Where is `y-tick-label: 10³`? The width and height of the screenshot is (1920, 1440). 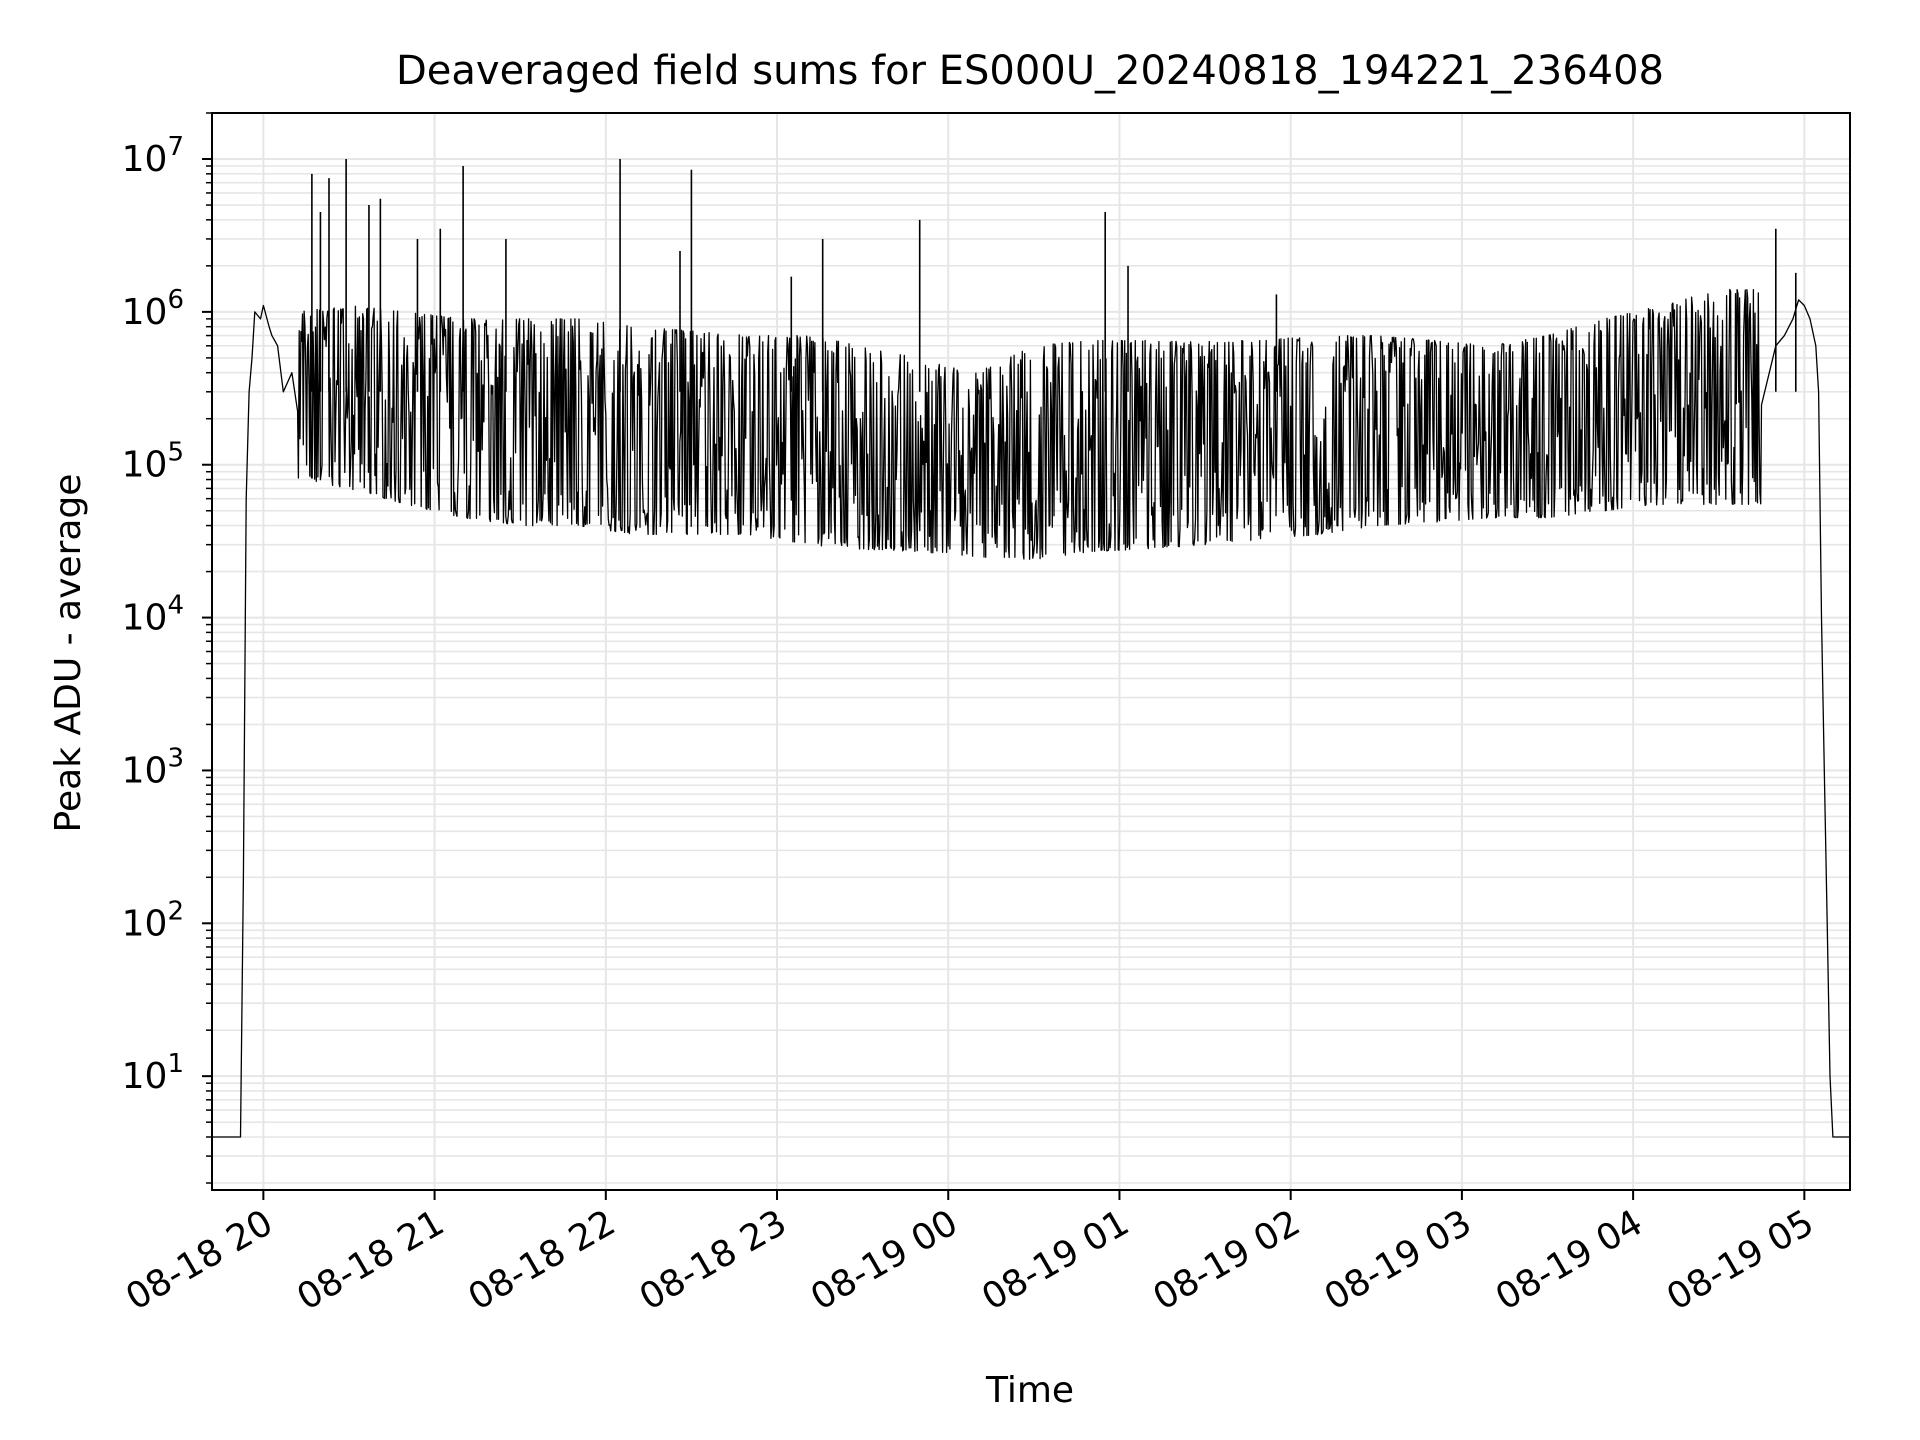 y-tick-label: 10³ is located at coordinates (153, 767).